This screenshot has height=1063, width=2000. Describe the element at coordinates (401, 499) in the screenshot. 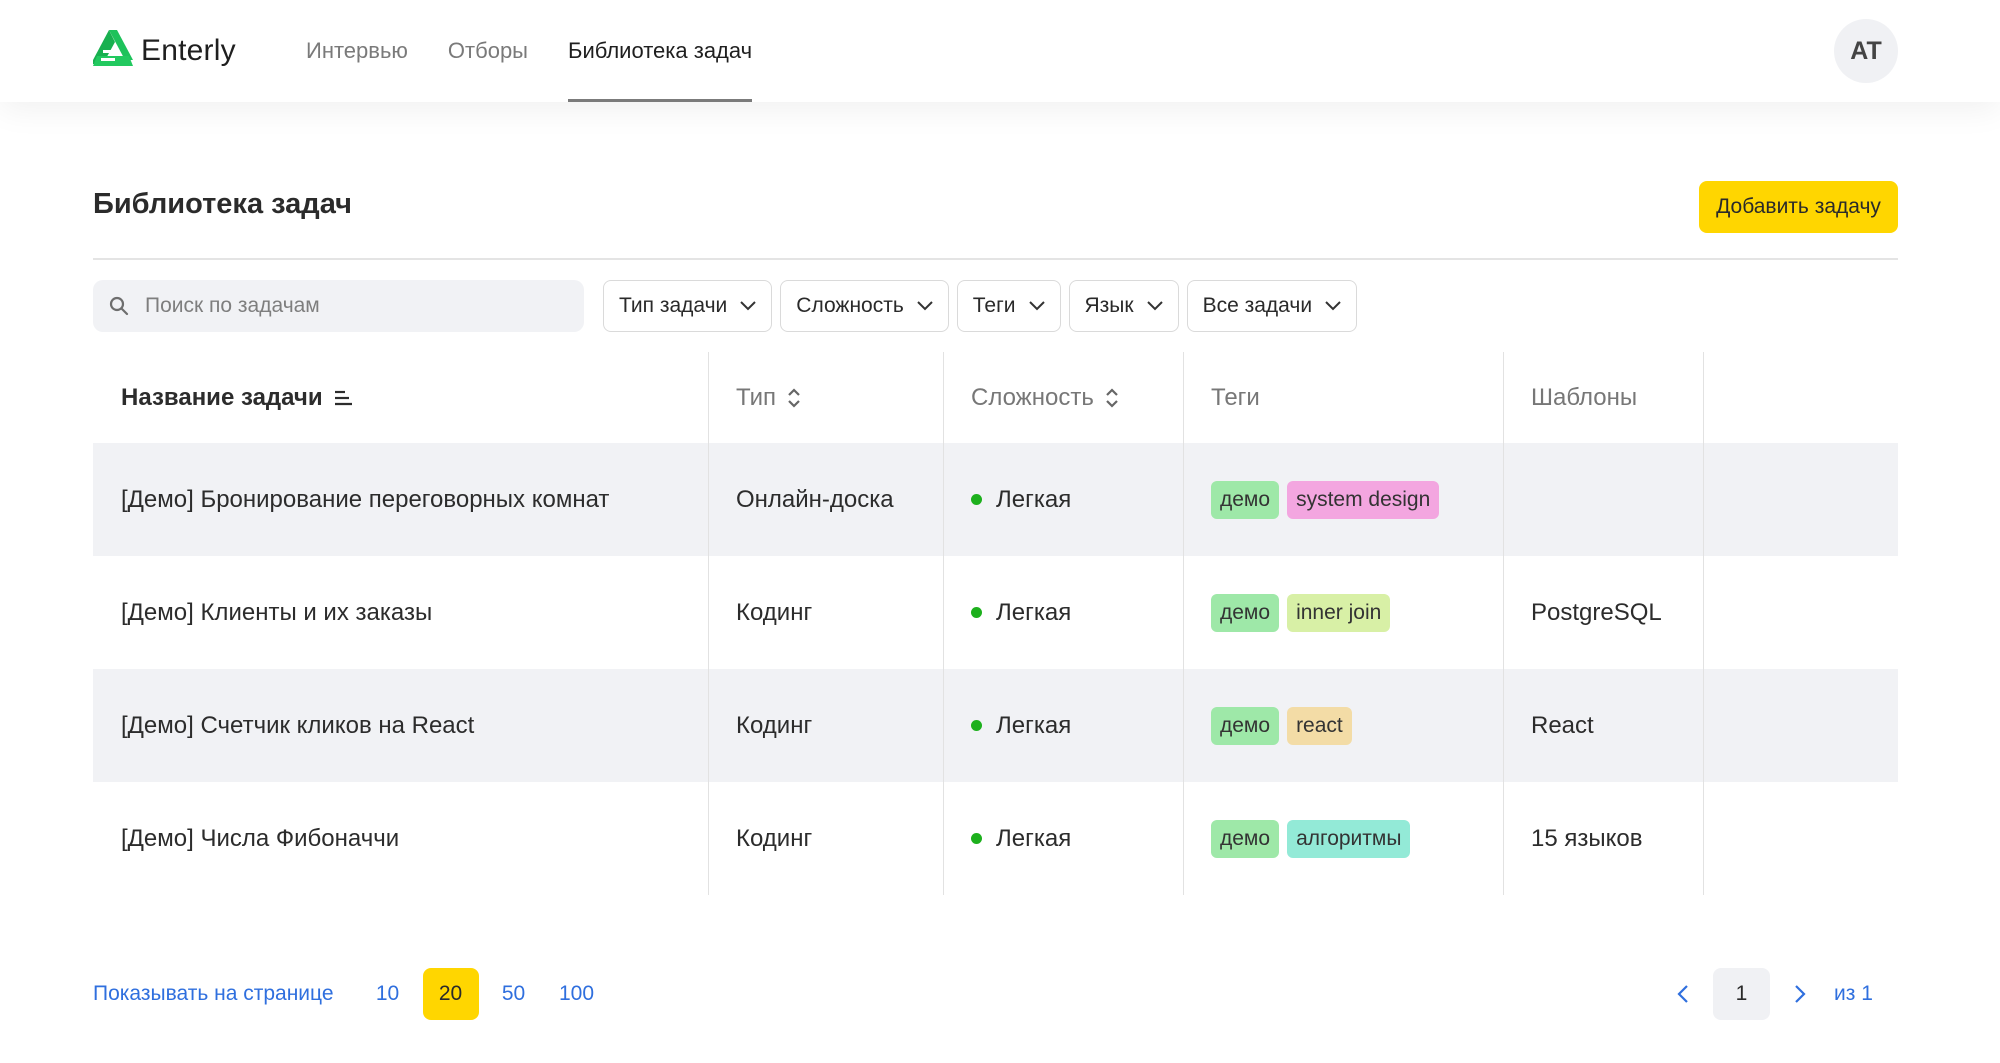

I see `task-name: [Демо] Бронирование переговорных комнат` at that location.